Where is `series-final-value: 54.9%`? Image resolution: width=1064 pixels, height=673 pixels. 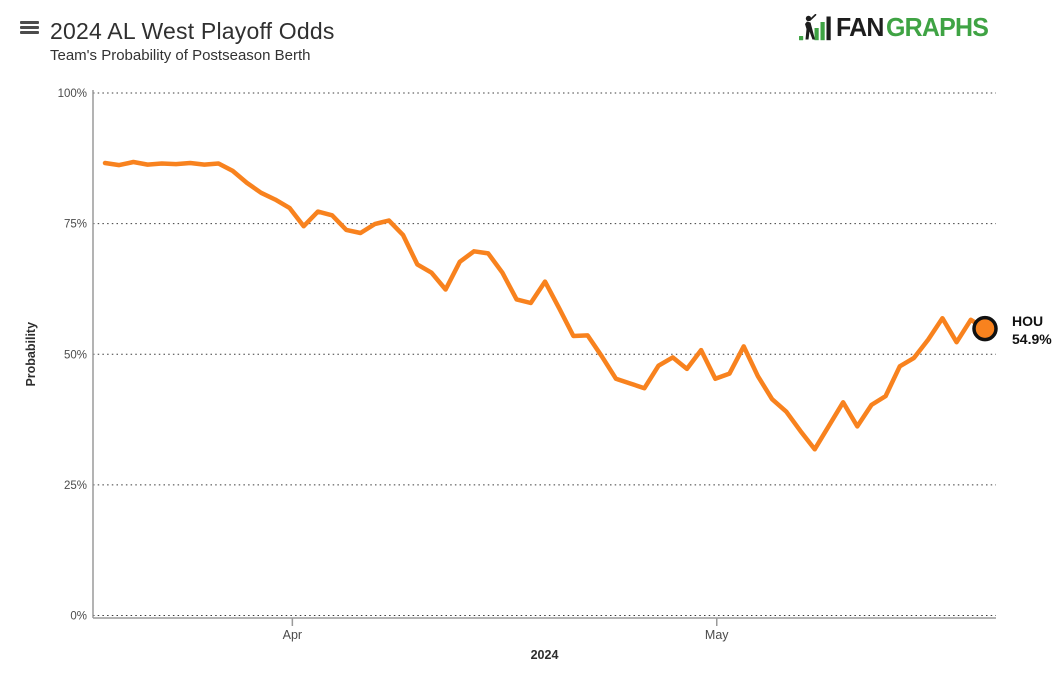
series-final-value: 54.9% is located at coordinates (1032, 339).